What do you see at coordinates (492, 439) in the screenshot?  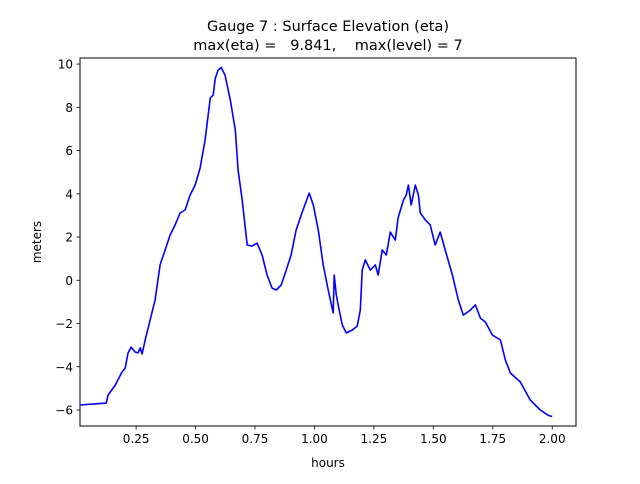 I see `x-tick-label: 1.75` at bounding box center [492, 439].